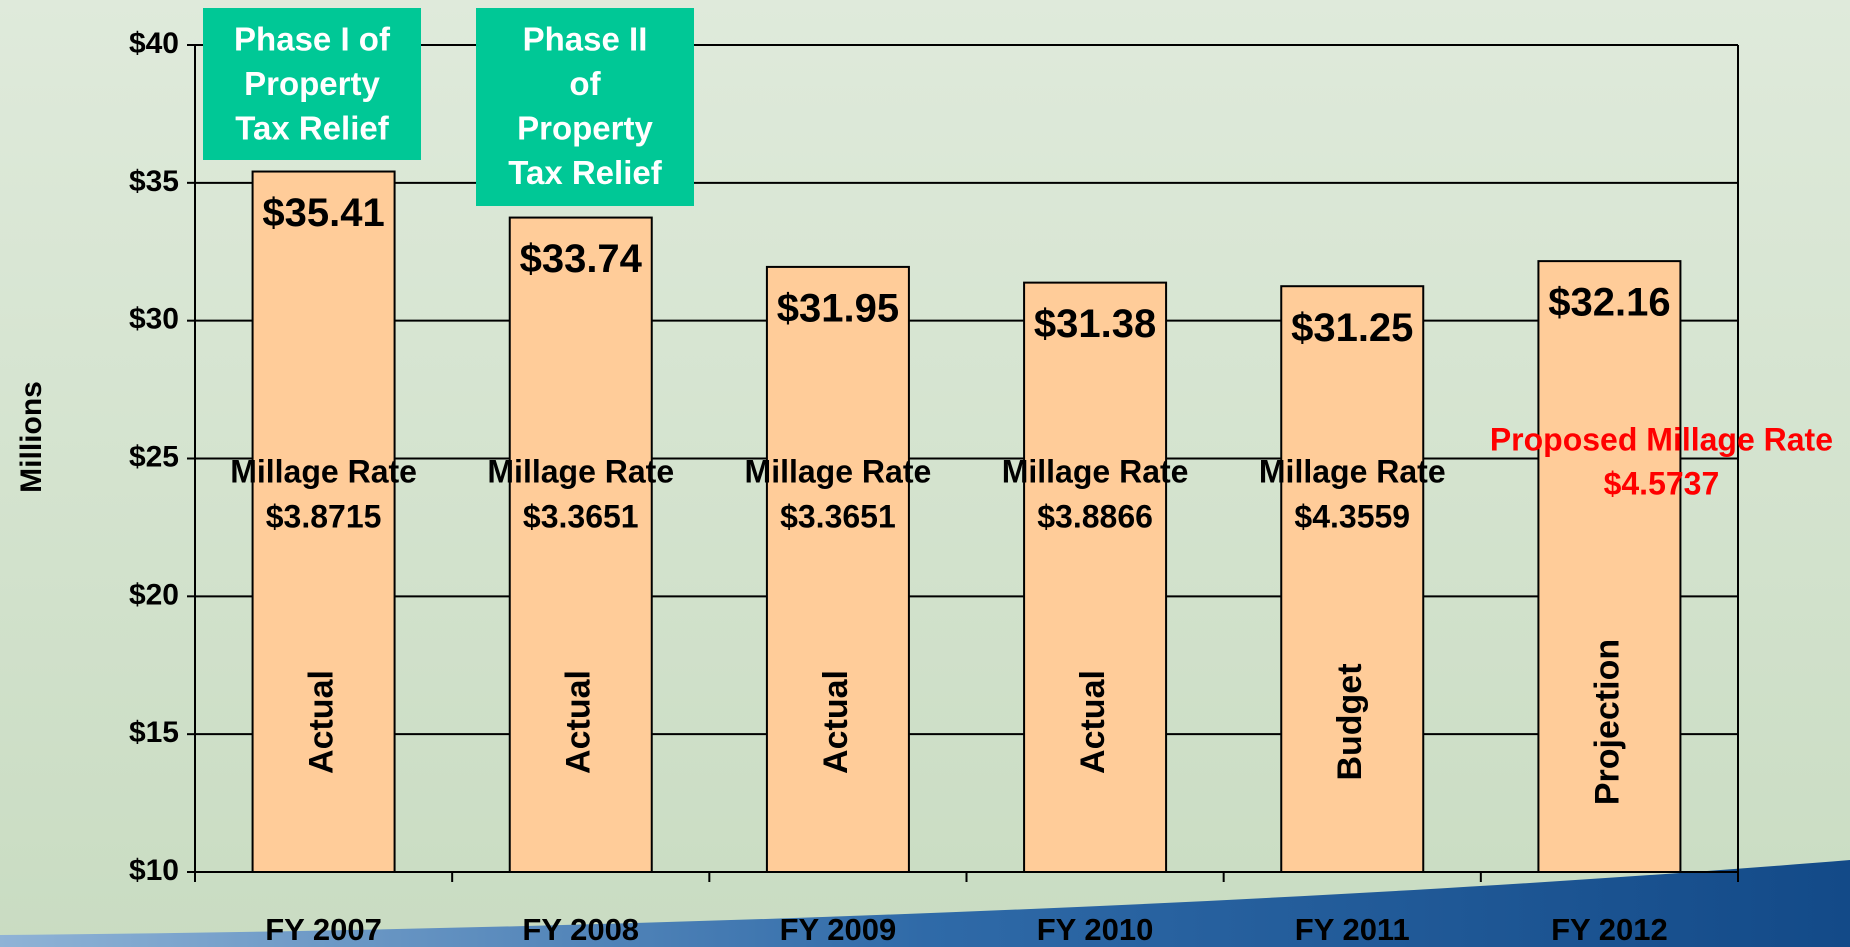 This screenshot has width=1850, height=947. What do you see at coordinates (580, 929) in the screenshot?
I see `x-tick-label: FY 2008` at bounding box center [580, 929].